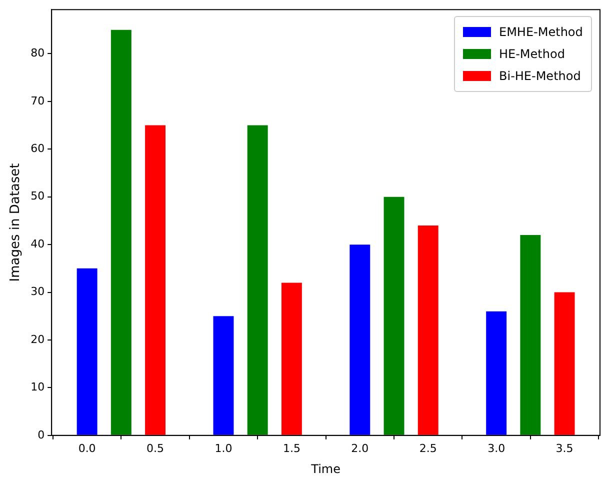  I want to click on y-tick-label: 70, so click(37, 101).